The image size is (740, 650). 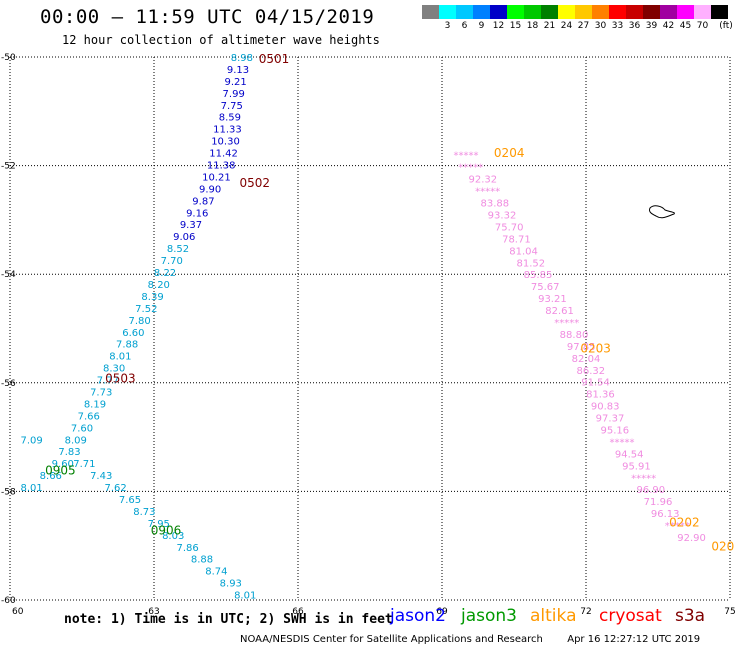 What do you see at coordinates (574, 335) in the screenshot?
I see `wave-height-value: 88.80` at bounding box center [574, 335].